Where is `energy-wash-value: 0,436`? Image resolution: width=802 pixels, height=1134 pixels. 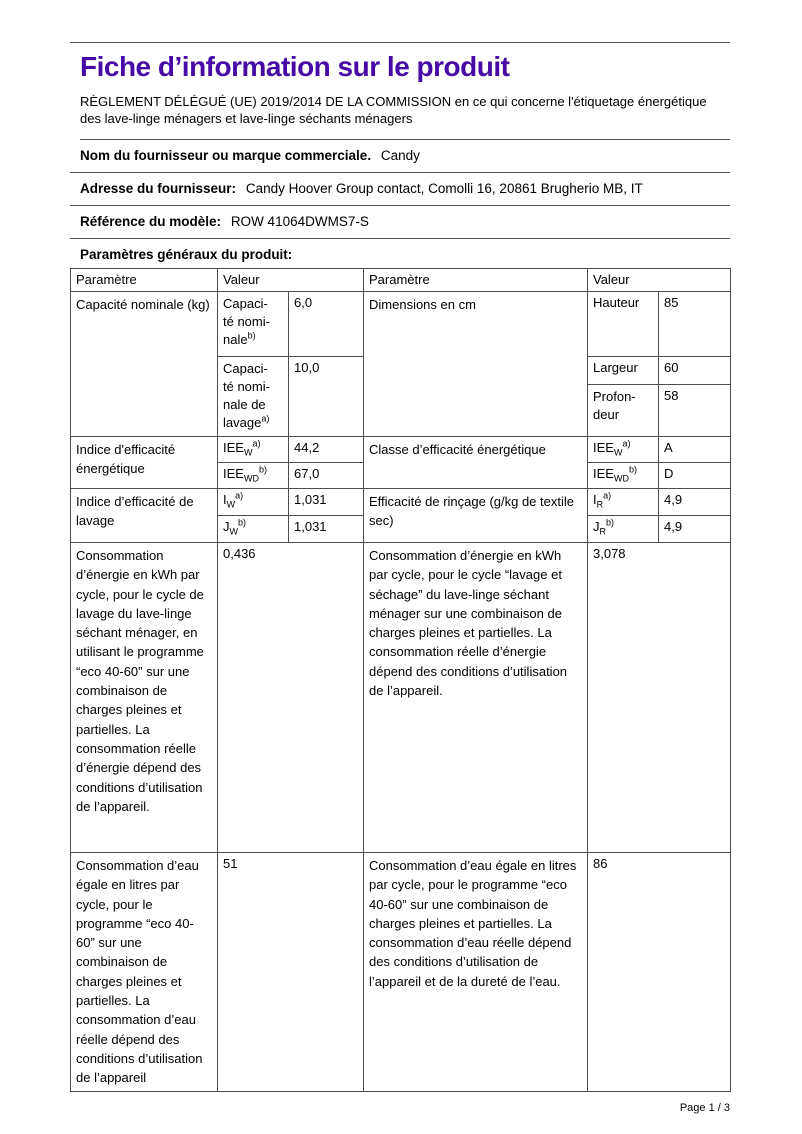
energy-wash-value: 0,436 is located at coordinates (290, 697).